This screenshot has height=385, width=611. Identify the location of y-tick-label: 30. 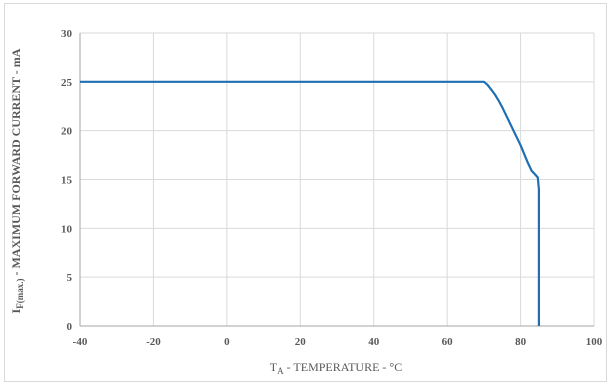
(67, 34).